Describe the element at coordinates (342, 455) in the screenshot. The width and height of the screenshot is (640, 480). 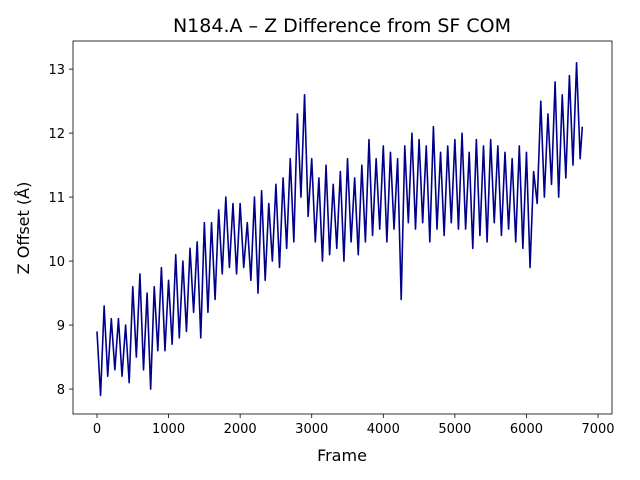
I see `x-axis-label: Frame` at that location.